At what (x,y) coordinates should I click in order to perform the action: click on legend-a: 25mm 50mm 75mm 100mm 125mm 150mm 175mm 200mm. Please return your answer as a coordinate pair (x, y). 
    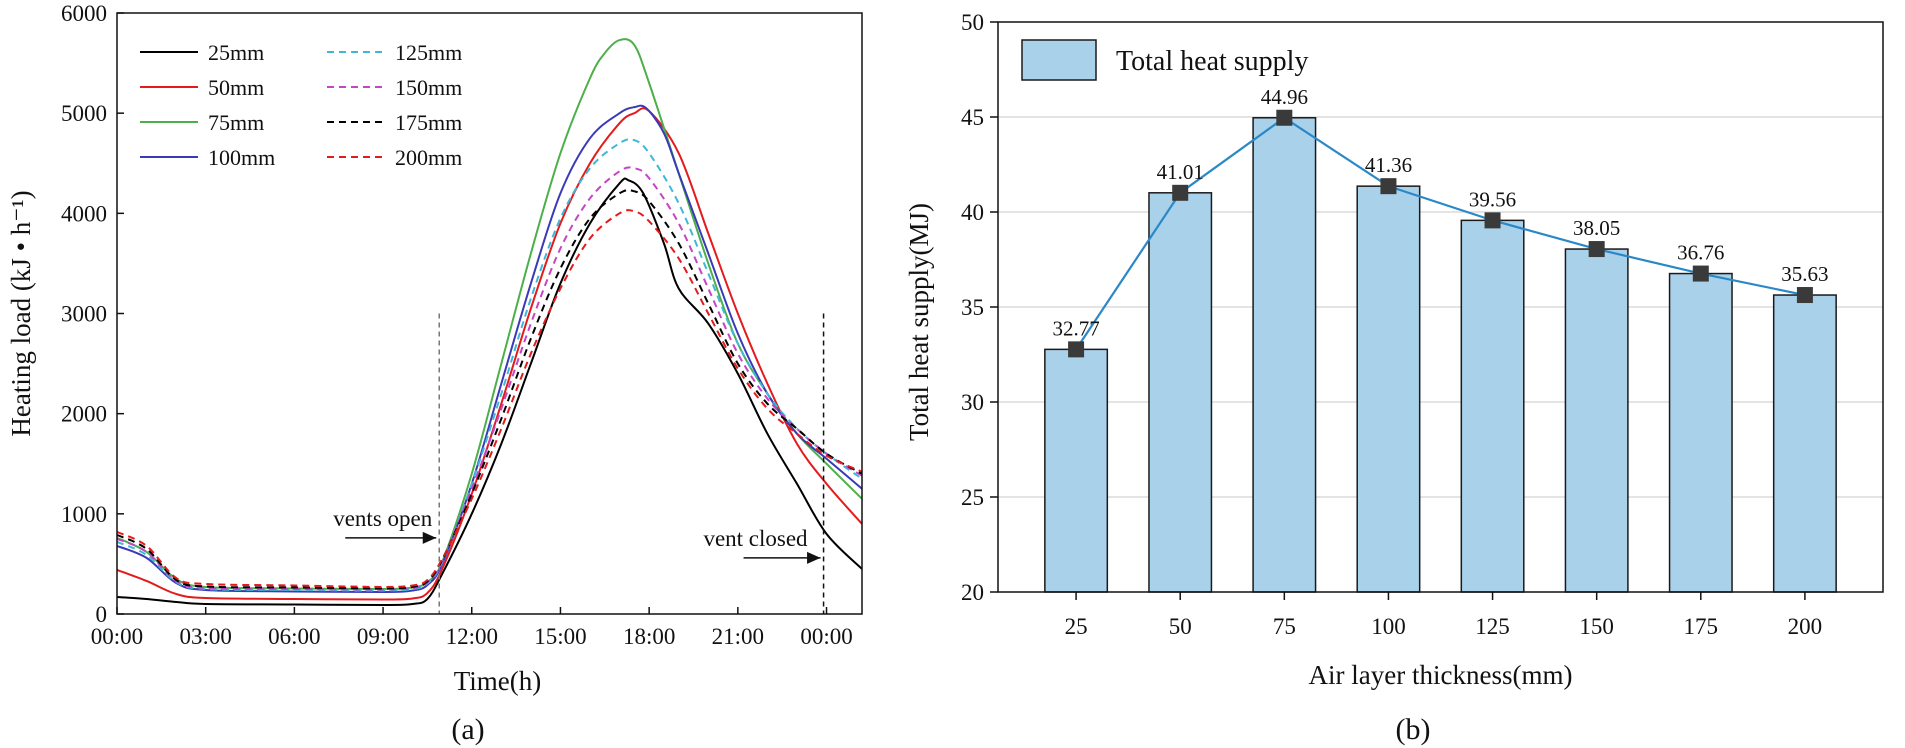
    Looking at the image, I should click on (301, 105).